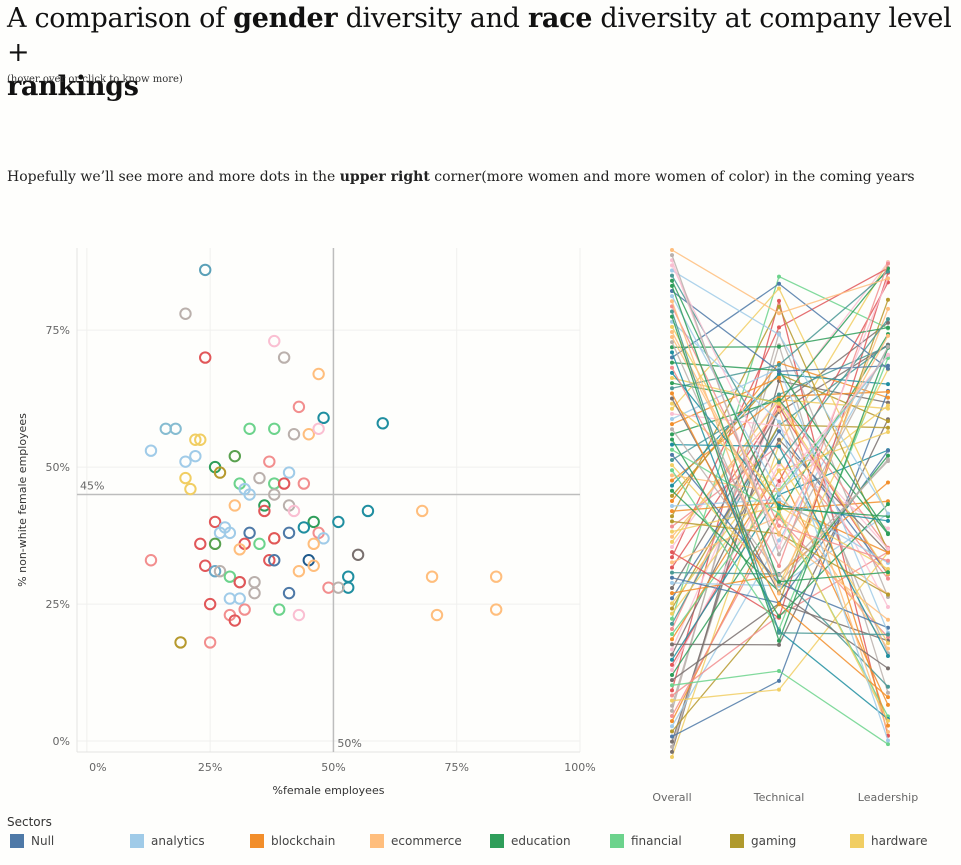 This screenshot has height=865, width=961. What do you see at coordinates (646, 841) in the screenshot?
I see `legend-item-financial: financial` at bounding box center [646, 841].